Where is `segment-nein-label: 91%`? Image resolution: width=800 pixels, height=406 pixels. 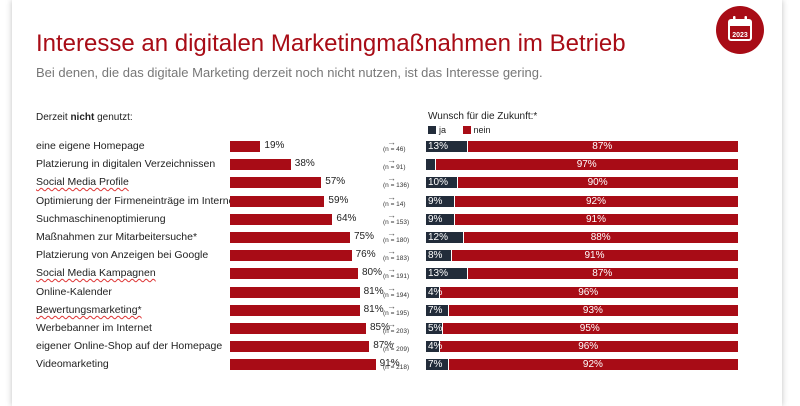 segment-nein-label: 91% is located at coordinates (594, 255).